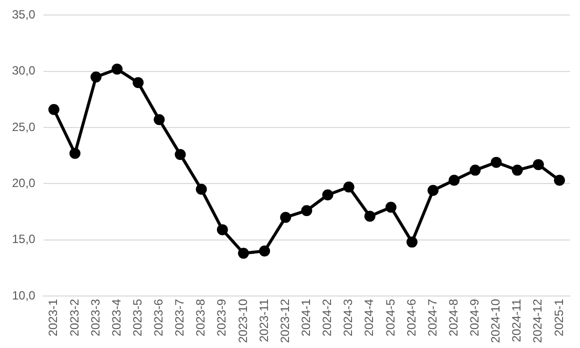  Describe the element at coordinates (369, 317) in the screenshot. I see `x-tick-label: 2024-4` at that location.